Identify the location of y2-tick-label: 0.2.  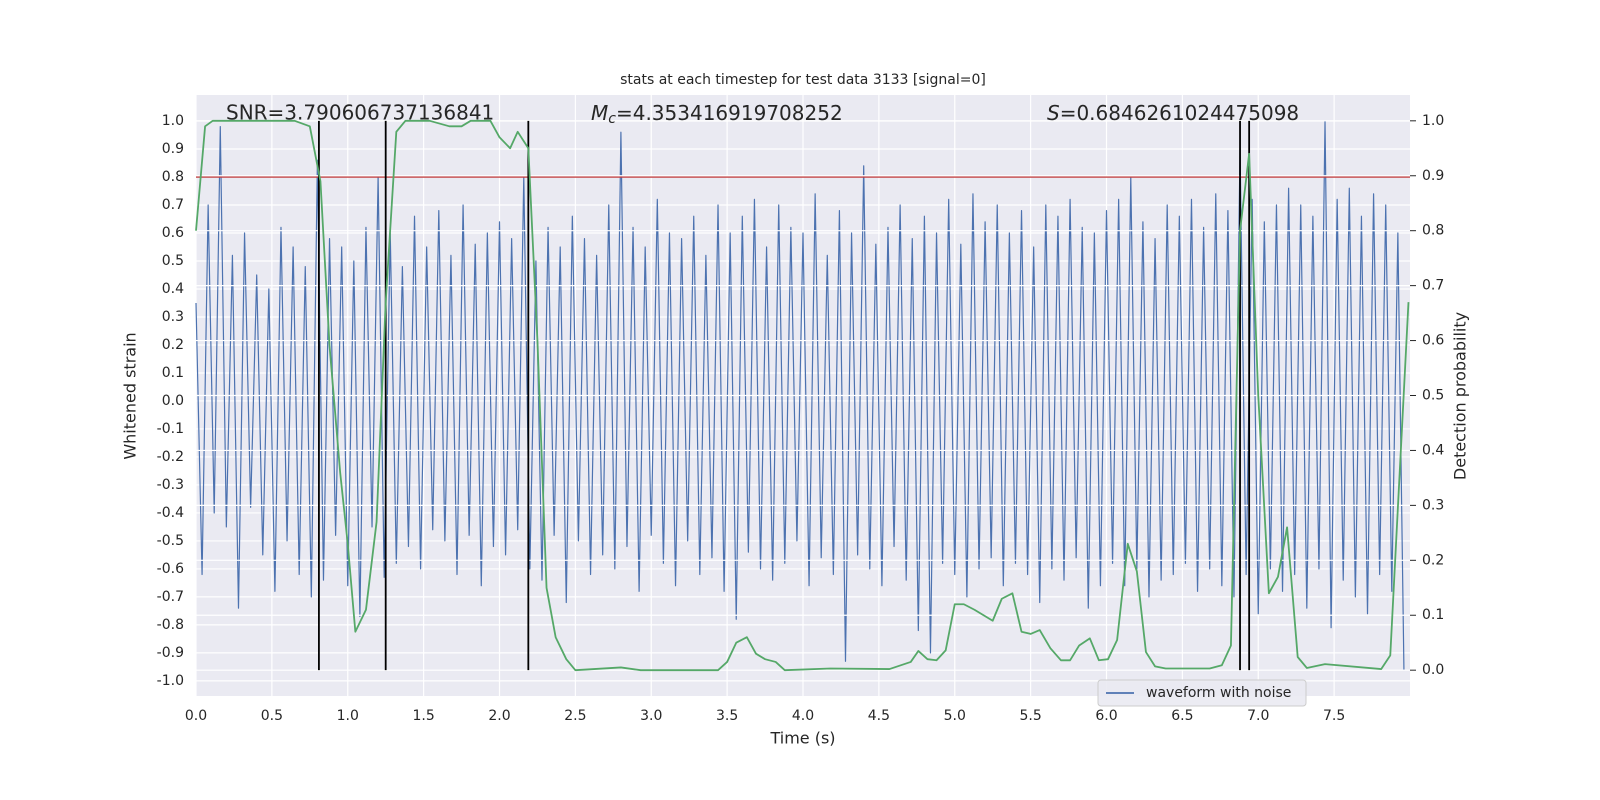
(1433, 560).